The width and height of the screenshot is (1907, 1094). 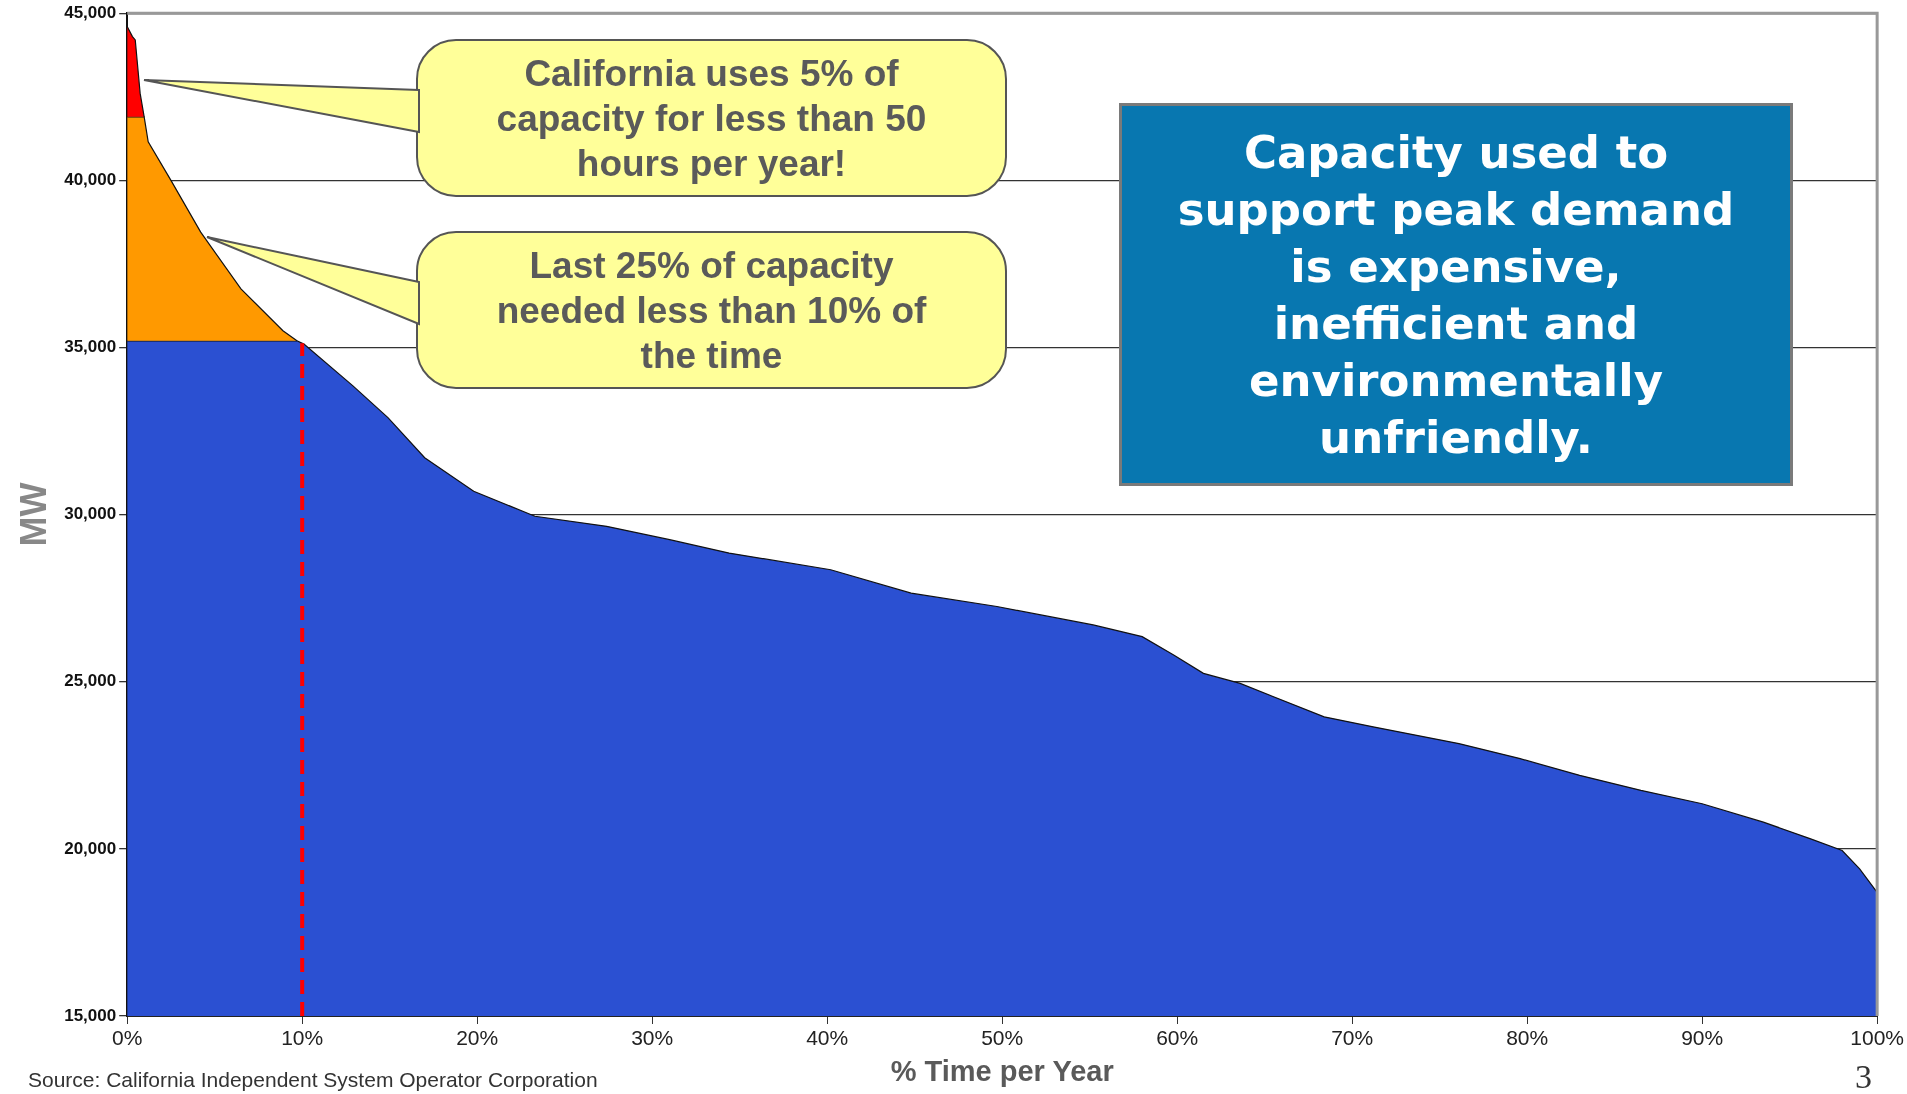 I want to click on text: 3, so click(x=1863, y=1076).